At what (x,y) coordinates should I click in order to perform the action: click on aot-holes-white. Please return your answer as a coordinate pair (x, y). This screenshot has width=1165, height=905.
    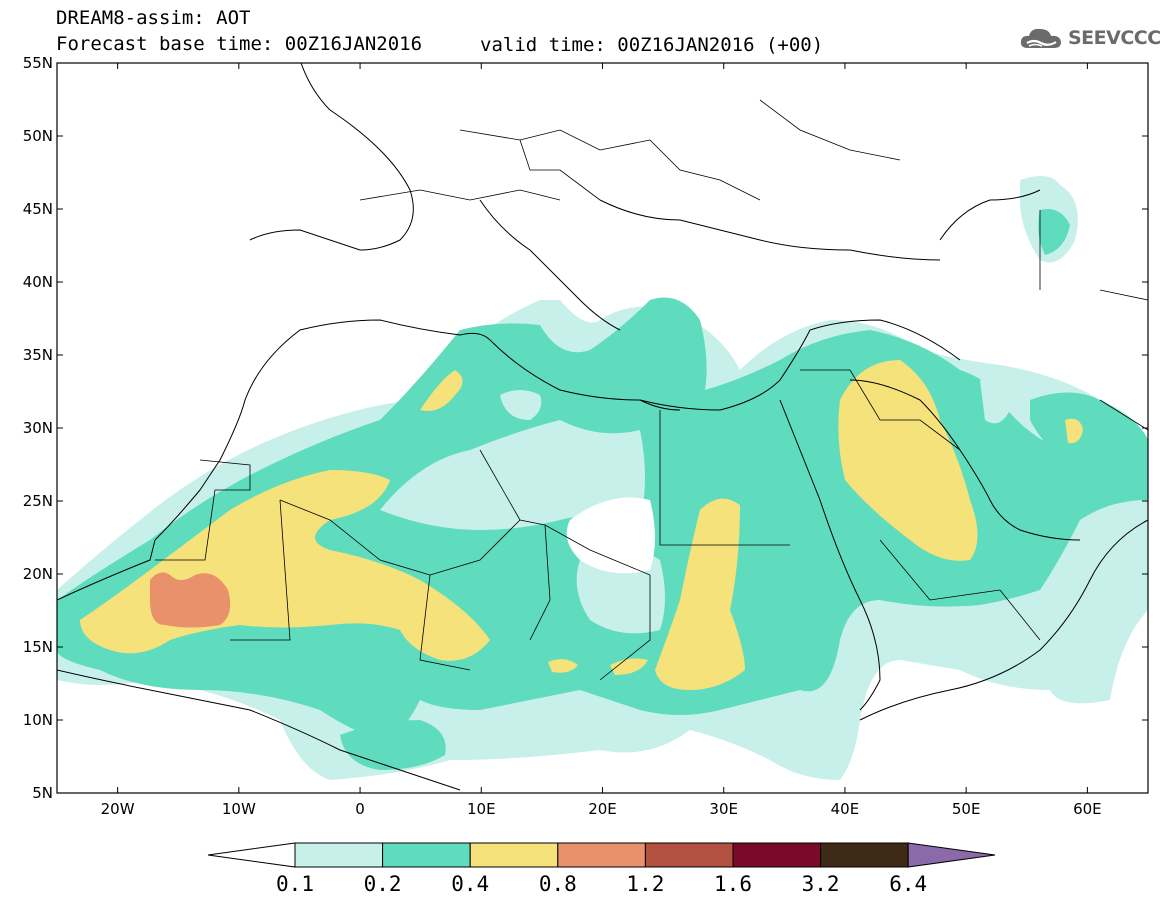
    Looking at the image, I should click on (610, 535).